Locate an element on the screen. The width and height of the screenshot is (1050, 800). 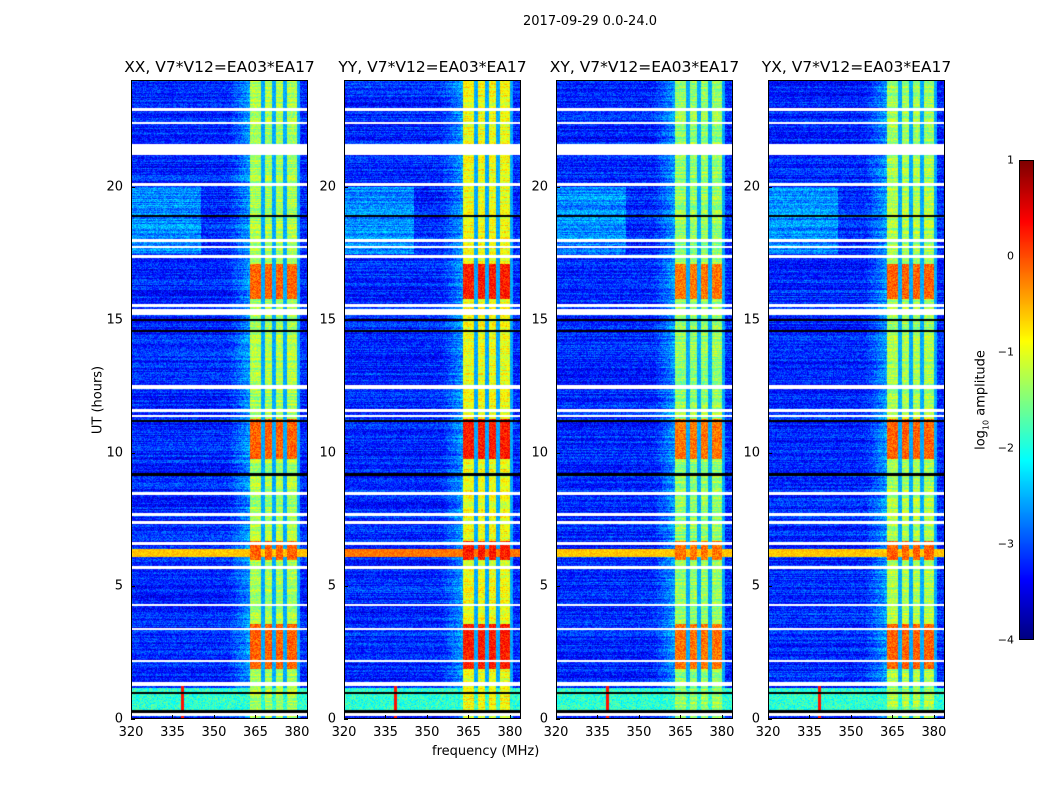
colorbar-tick-label: −4 is located at coordinates (1005, 640).